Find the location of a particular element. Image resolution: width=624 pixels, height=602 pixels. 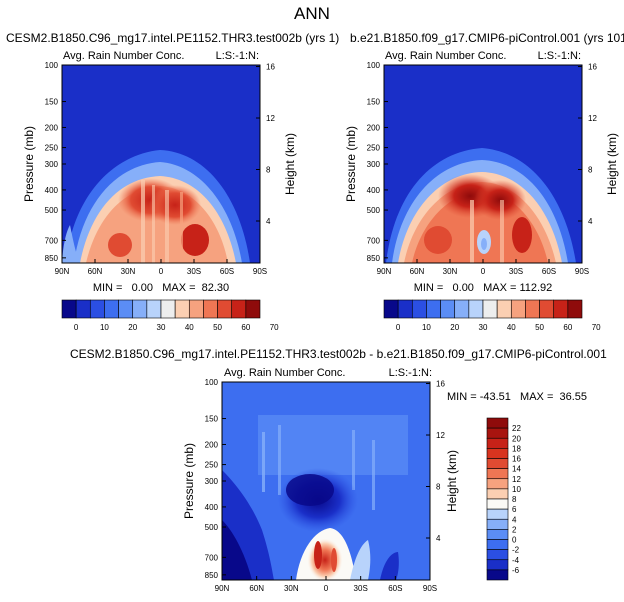

latitude-tick-label: 90S is located at coordinates (260, 271).